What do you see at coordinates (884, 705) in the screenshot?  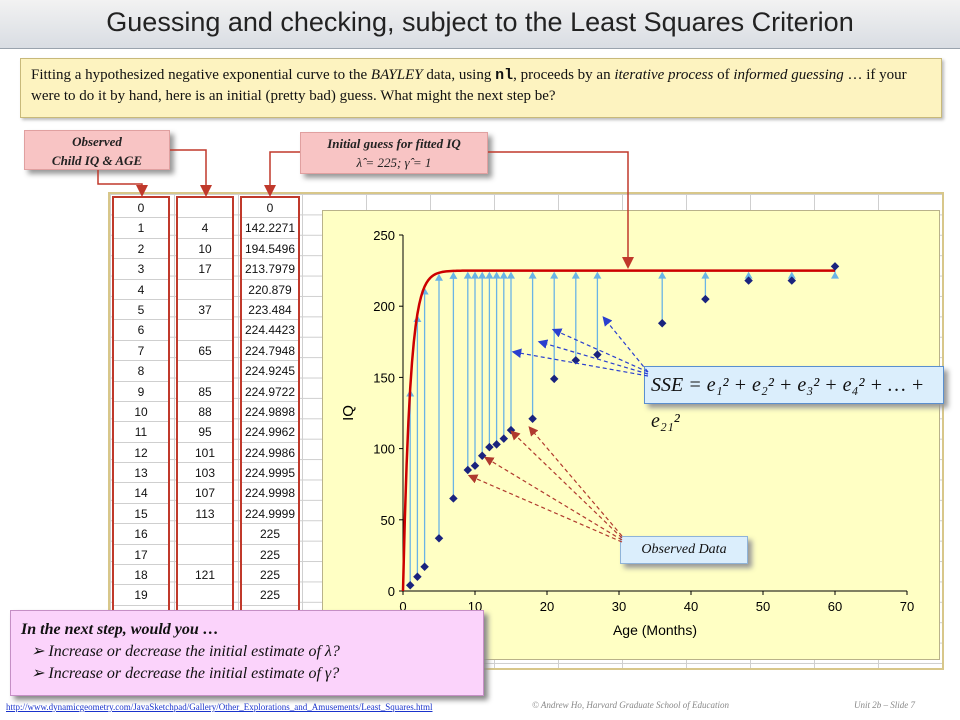 I see `footer-unit: Unit 2b – Slide 7` at bounding box center [884, 705].